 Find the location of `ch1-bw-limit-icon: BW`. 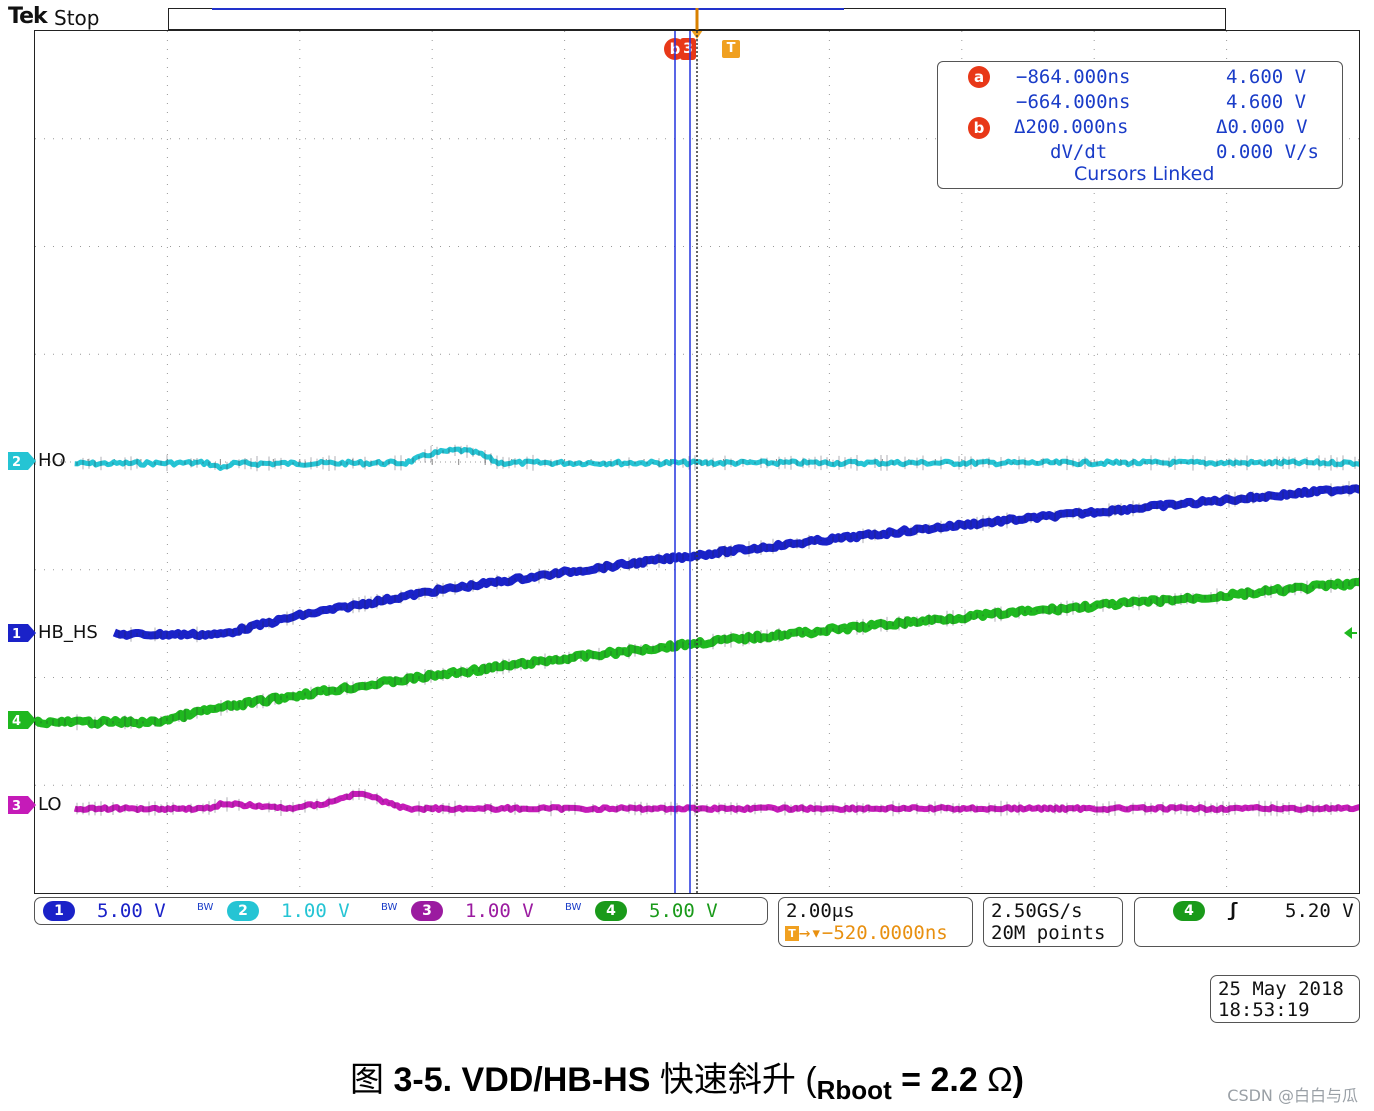

ch1-bw-limit-icon: BW is located at coordinates (205, 907).